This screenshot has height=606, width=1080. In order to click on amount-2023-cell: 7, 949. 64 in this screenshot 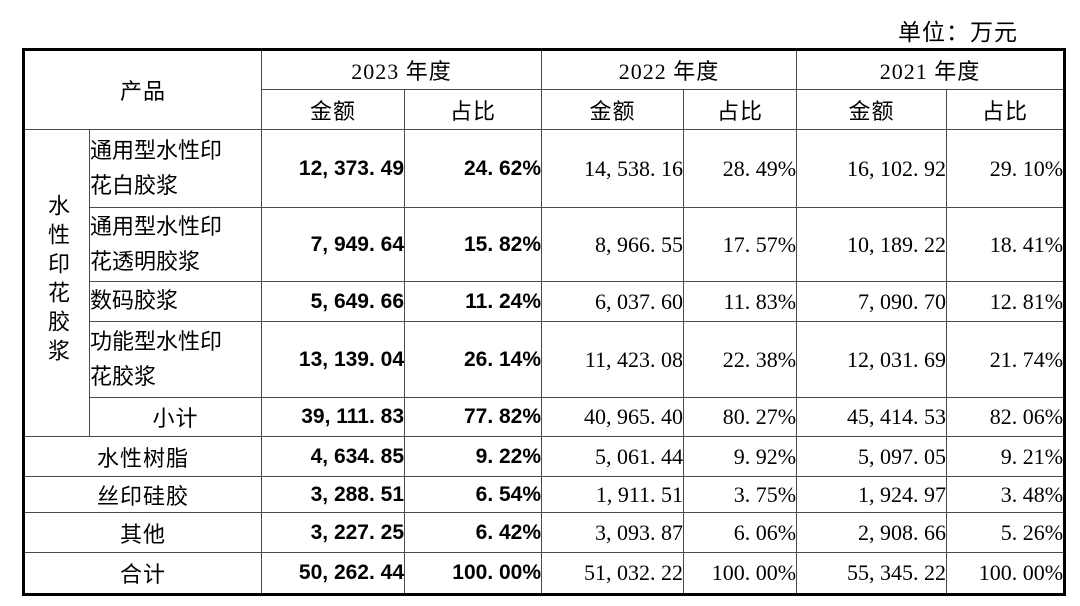, I will do `click(333, 244)`.